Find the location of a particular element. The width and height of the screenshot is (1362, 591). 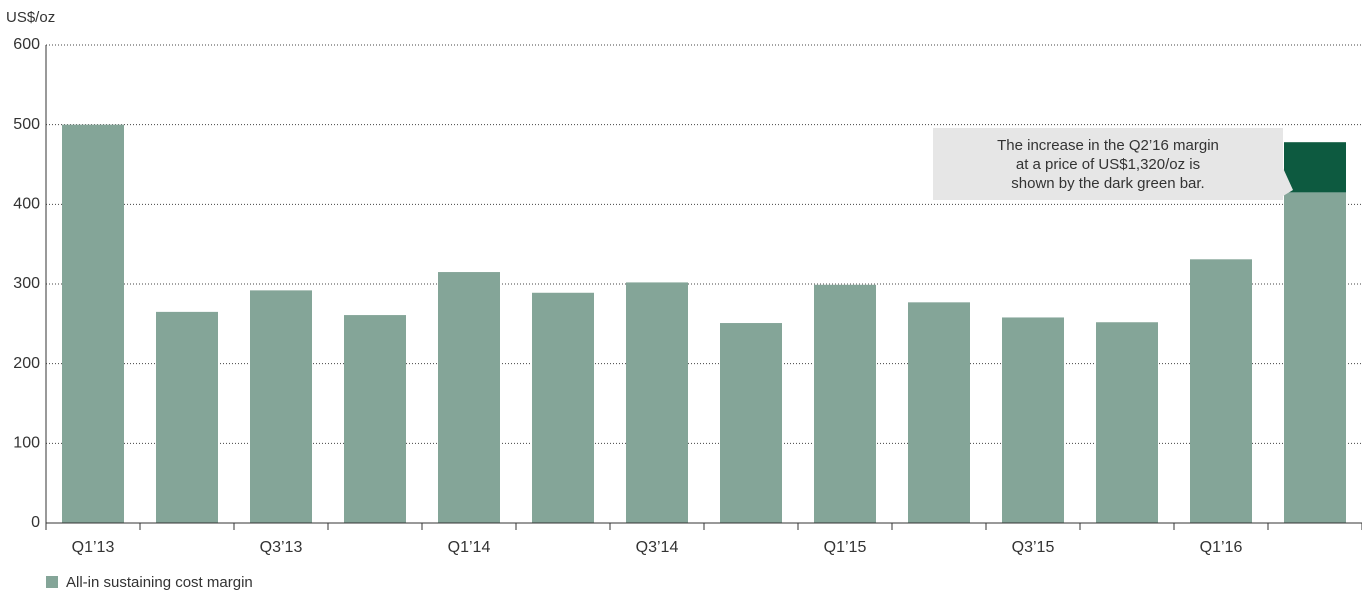

x-tick-label: Q1’15 is located at coordinates (845, 547).